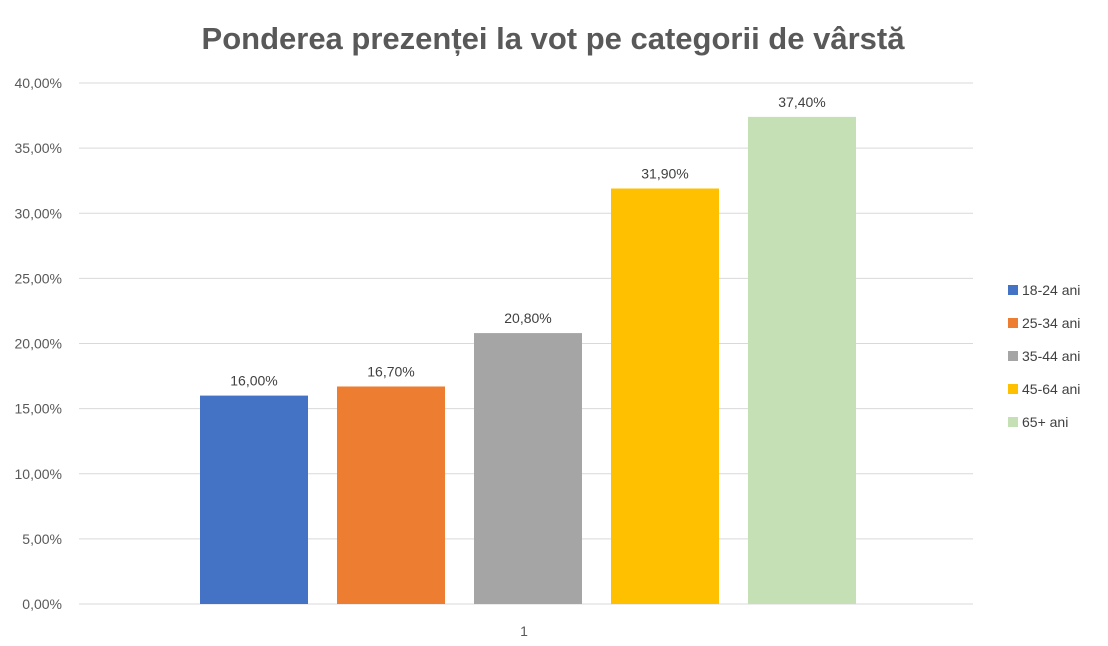 This screenshot has height=646, width=1108. What do you see at coordinates (390, 371) in the screenshot?
I see `data-label: 16,70%` at bounding box center [390, 371].